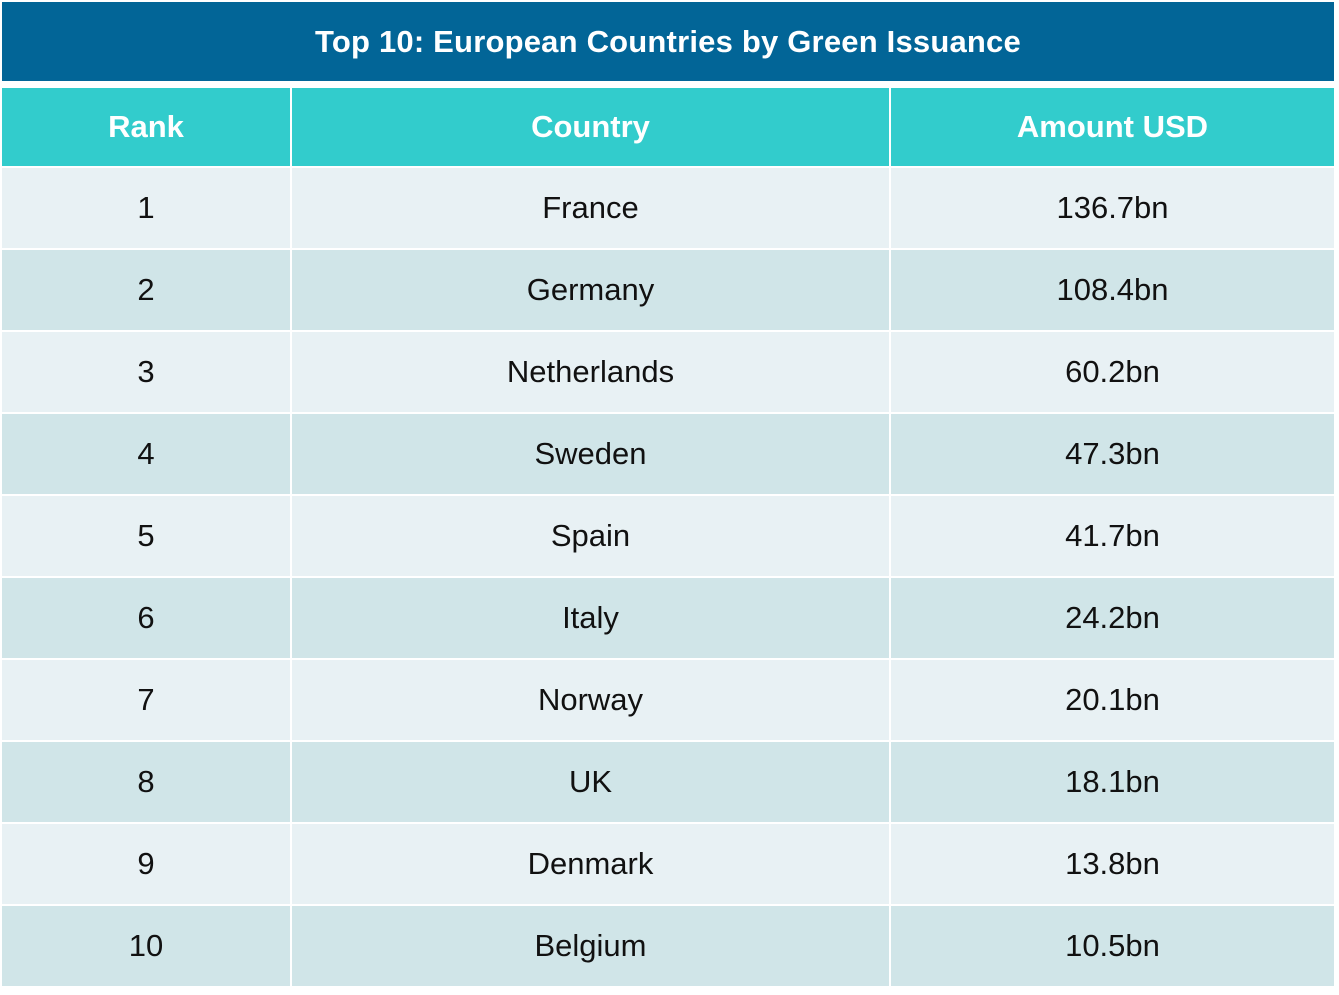 The width and height of the screenshot is (1339, 995). I want to click on table-row: 5 Spain 41.7bn, so click(668, 536).